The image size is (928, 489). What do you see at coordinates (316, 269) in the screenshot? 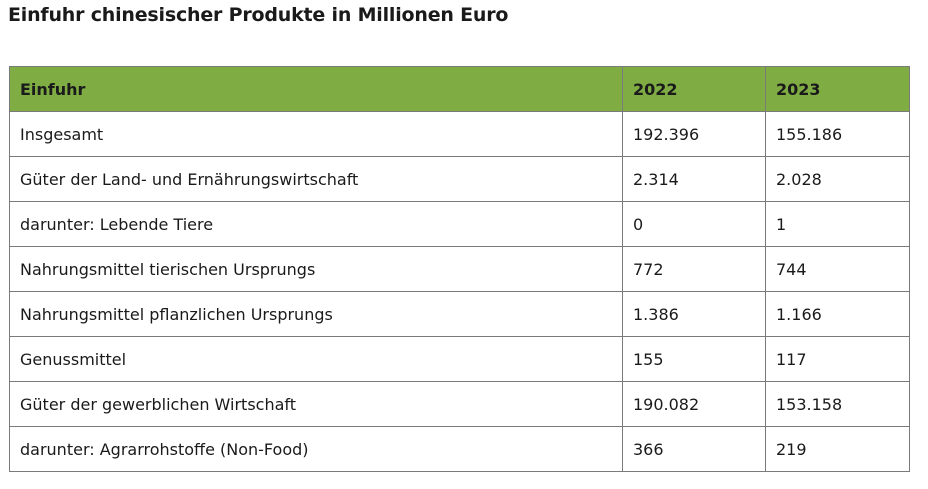
I see `row-label: Nahrungsmittel tierischen Ursprungs` at bounding box center [316, 269].